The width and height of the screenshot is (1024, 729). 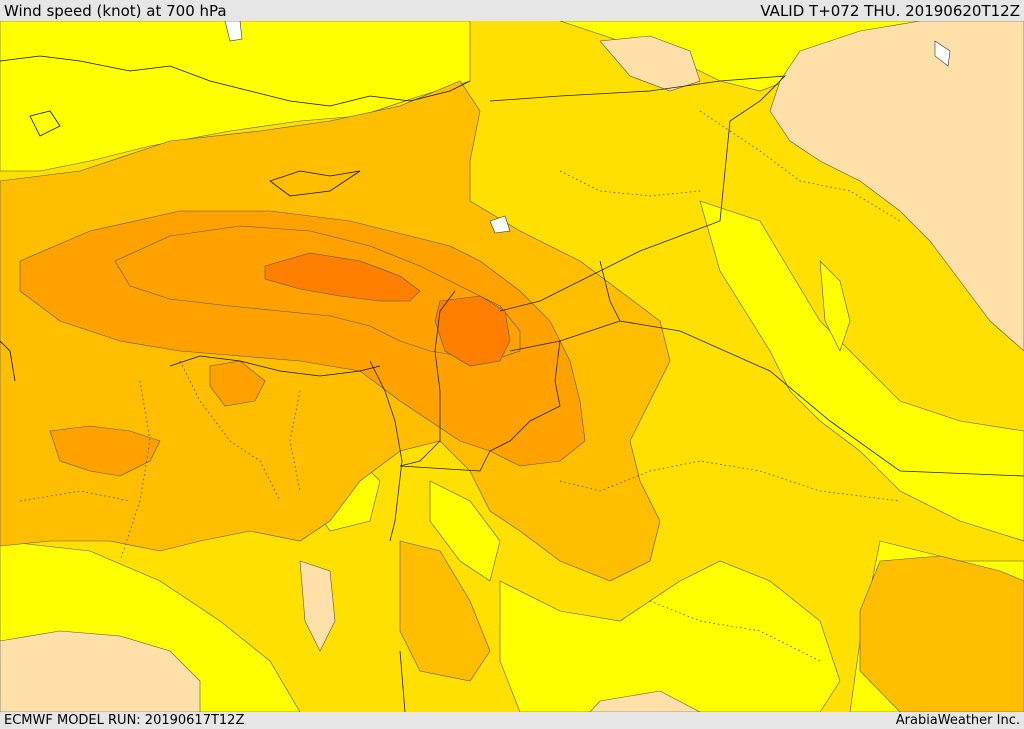 I want to click on model-run: ECMWF MODEL RUN: 20190617T12Z, so click(x=124, y=720).